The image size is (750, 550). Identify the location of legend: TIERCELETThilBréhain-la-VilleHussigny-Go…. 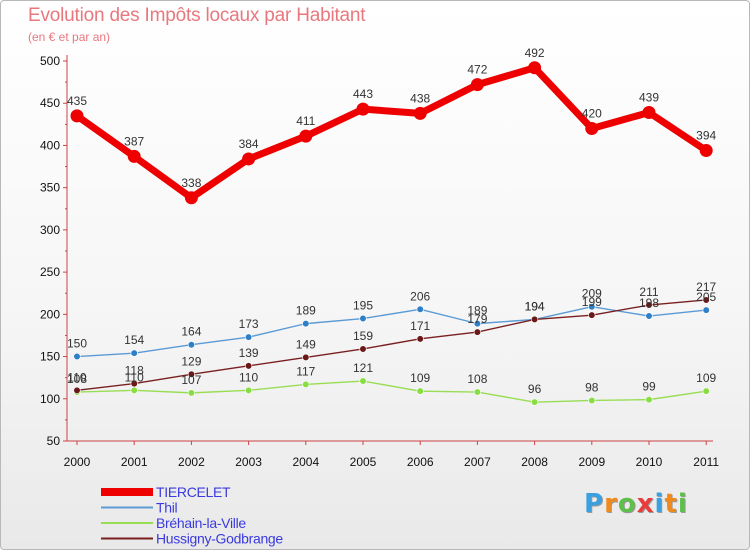
(192, 515).